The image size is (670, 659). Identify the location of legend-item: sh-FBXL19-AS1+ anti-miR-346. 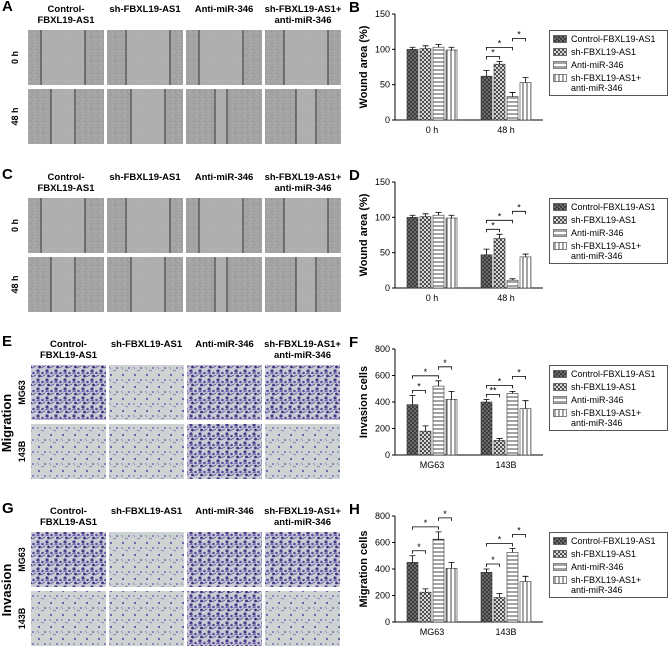
(611, 585).